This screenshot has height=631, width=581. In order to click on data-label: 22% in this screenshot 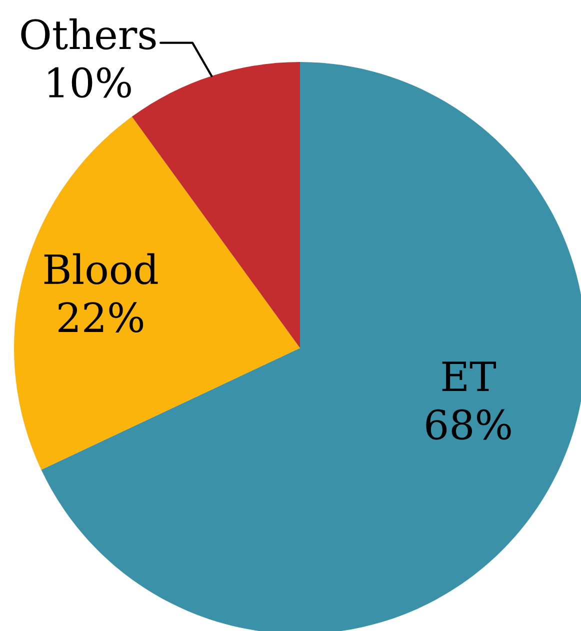, I will do `click(101, 317)`.